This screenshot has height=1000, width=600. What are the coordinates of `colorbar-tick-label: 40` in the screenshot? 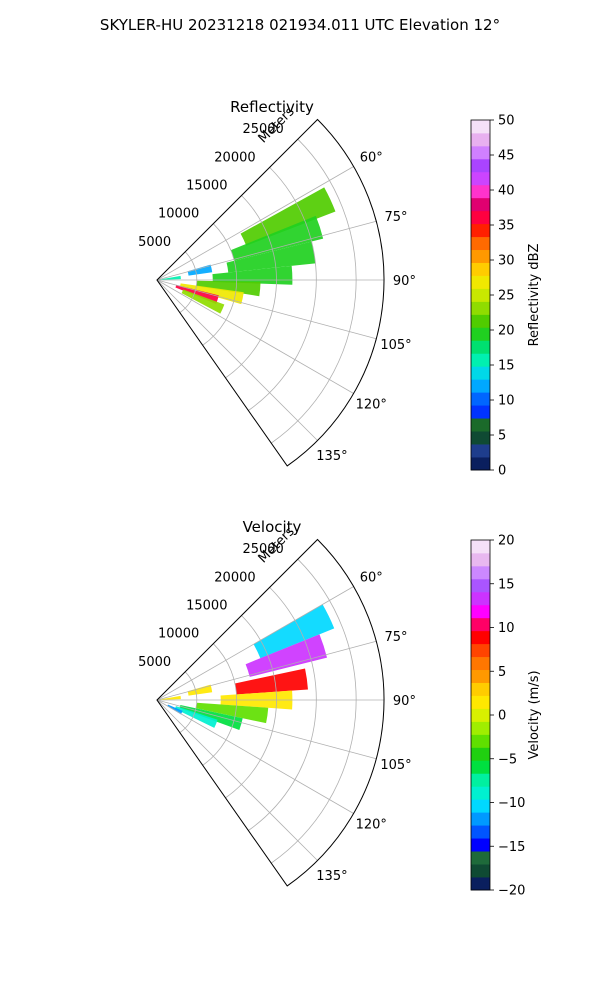 It's located at (506, 191).